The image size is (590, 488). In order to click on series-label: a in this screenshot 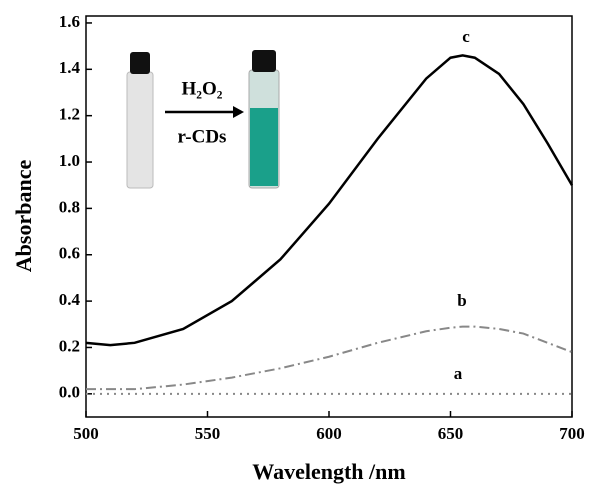, I will do `click(458, 373)`.